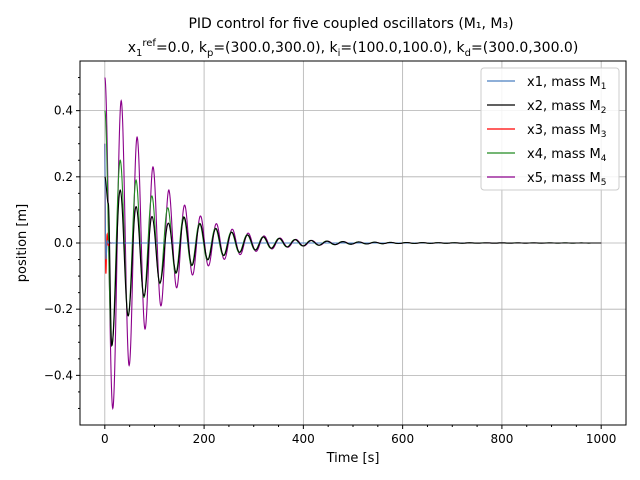 This screenshot has height=480, width=640. I want to click on legend-label: x3, mass M3, so click(567, 131).